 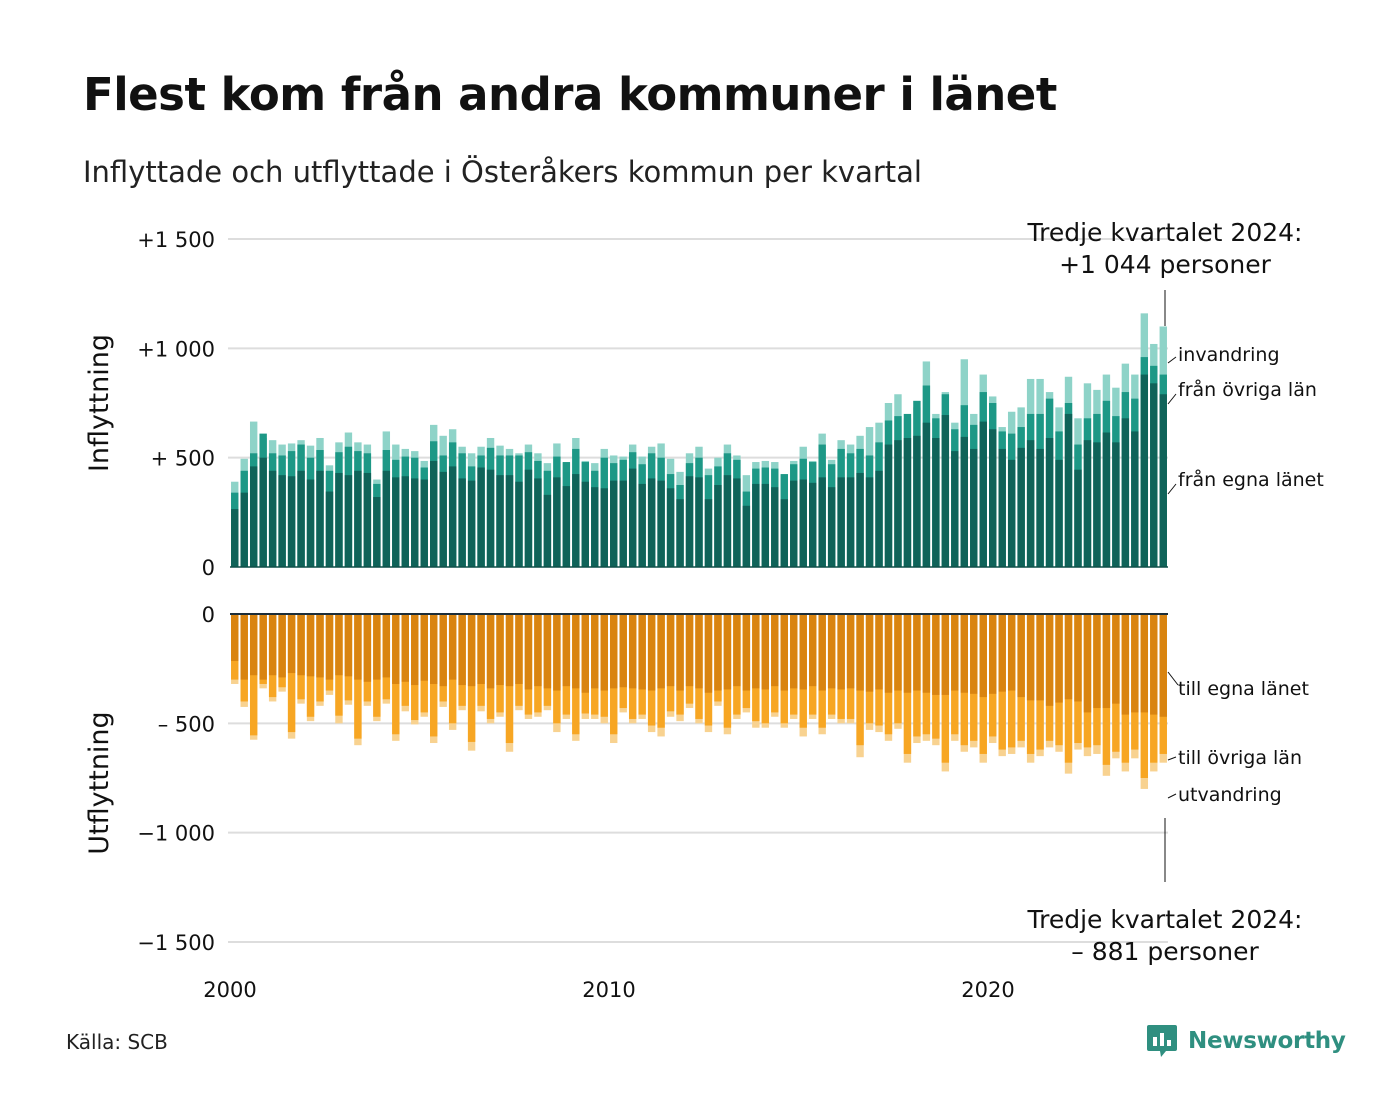 What do you see at coordinates (208, 568) in the screenshot?
I see `ytick-label-top: 0` at bounding box center [208, 568].